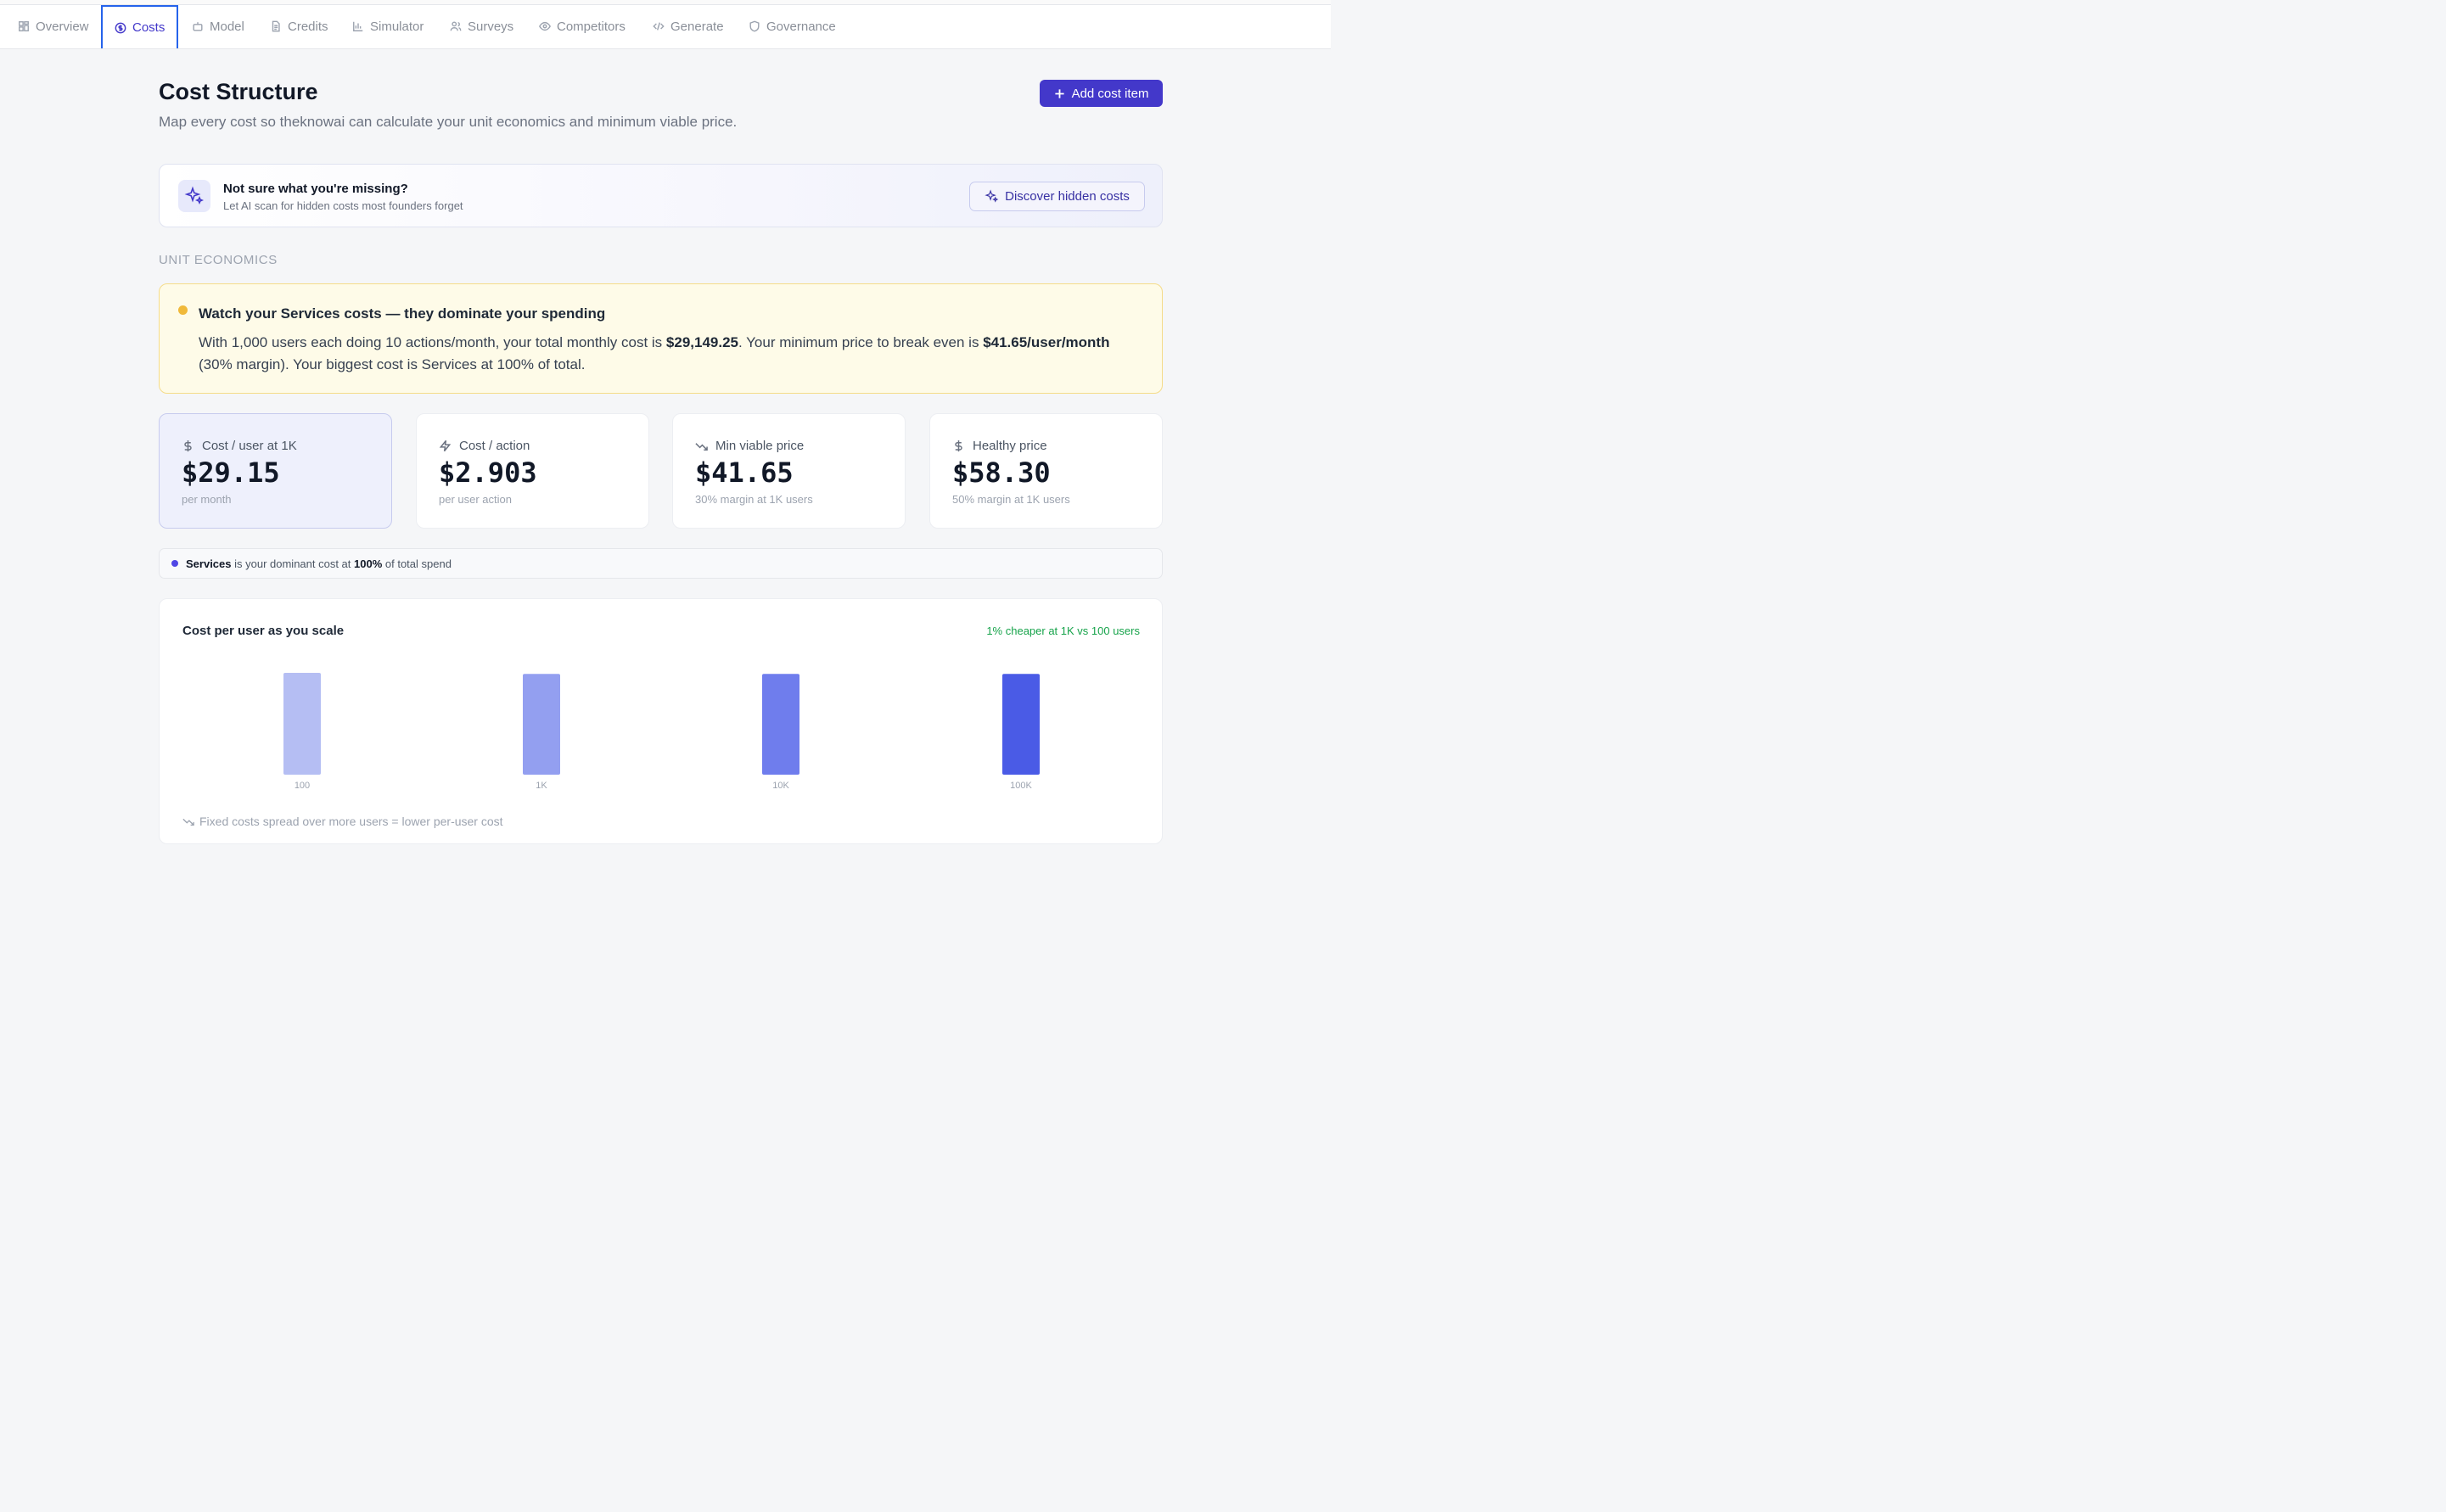 The width and height of the screenshot is (2446, 1512). I want to click on dominant-text: of total spend, so click(417, 563).